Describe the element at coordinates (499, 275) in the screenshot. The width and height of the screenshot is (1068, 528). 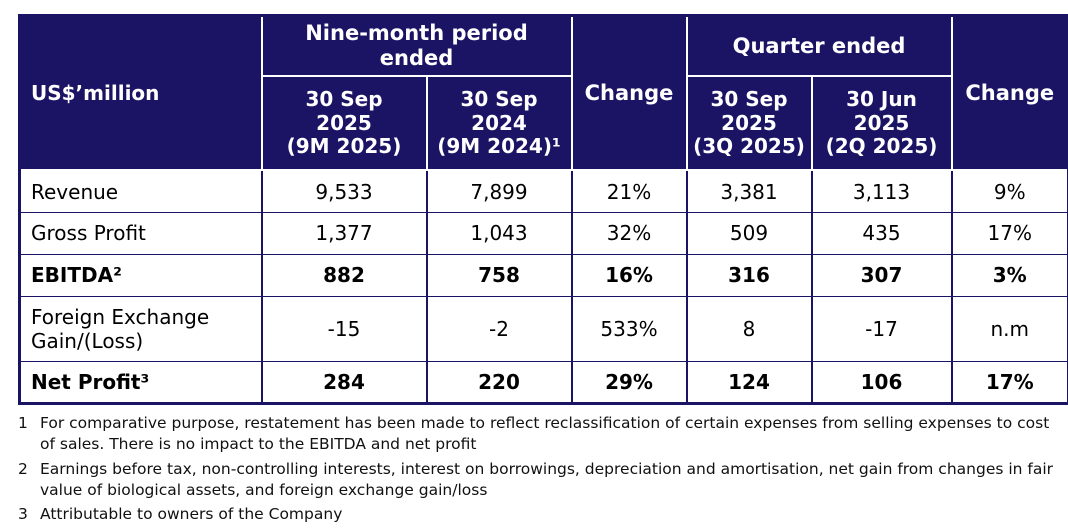
I see `cell-value: 758` at that location.